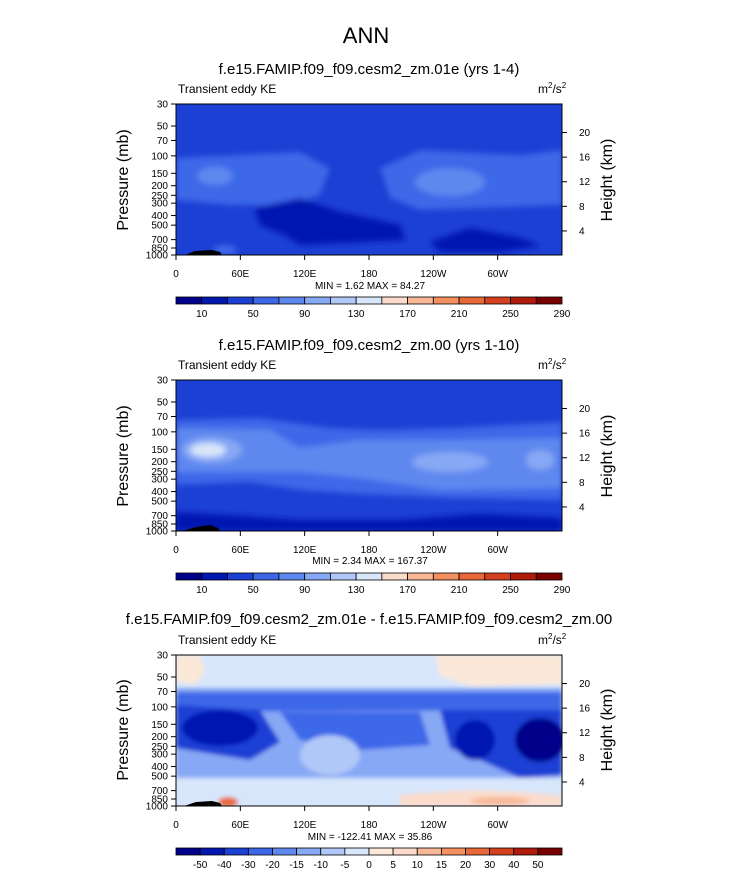  I want to click on panel-1-height-label: 20, so click(585, 133).